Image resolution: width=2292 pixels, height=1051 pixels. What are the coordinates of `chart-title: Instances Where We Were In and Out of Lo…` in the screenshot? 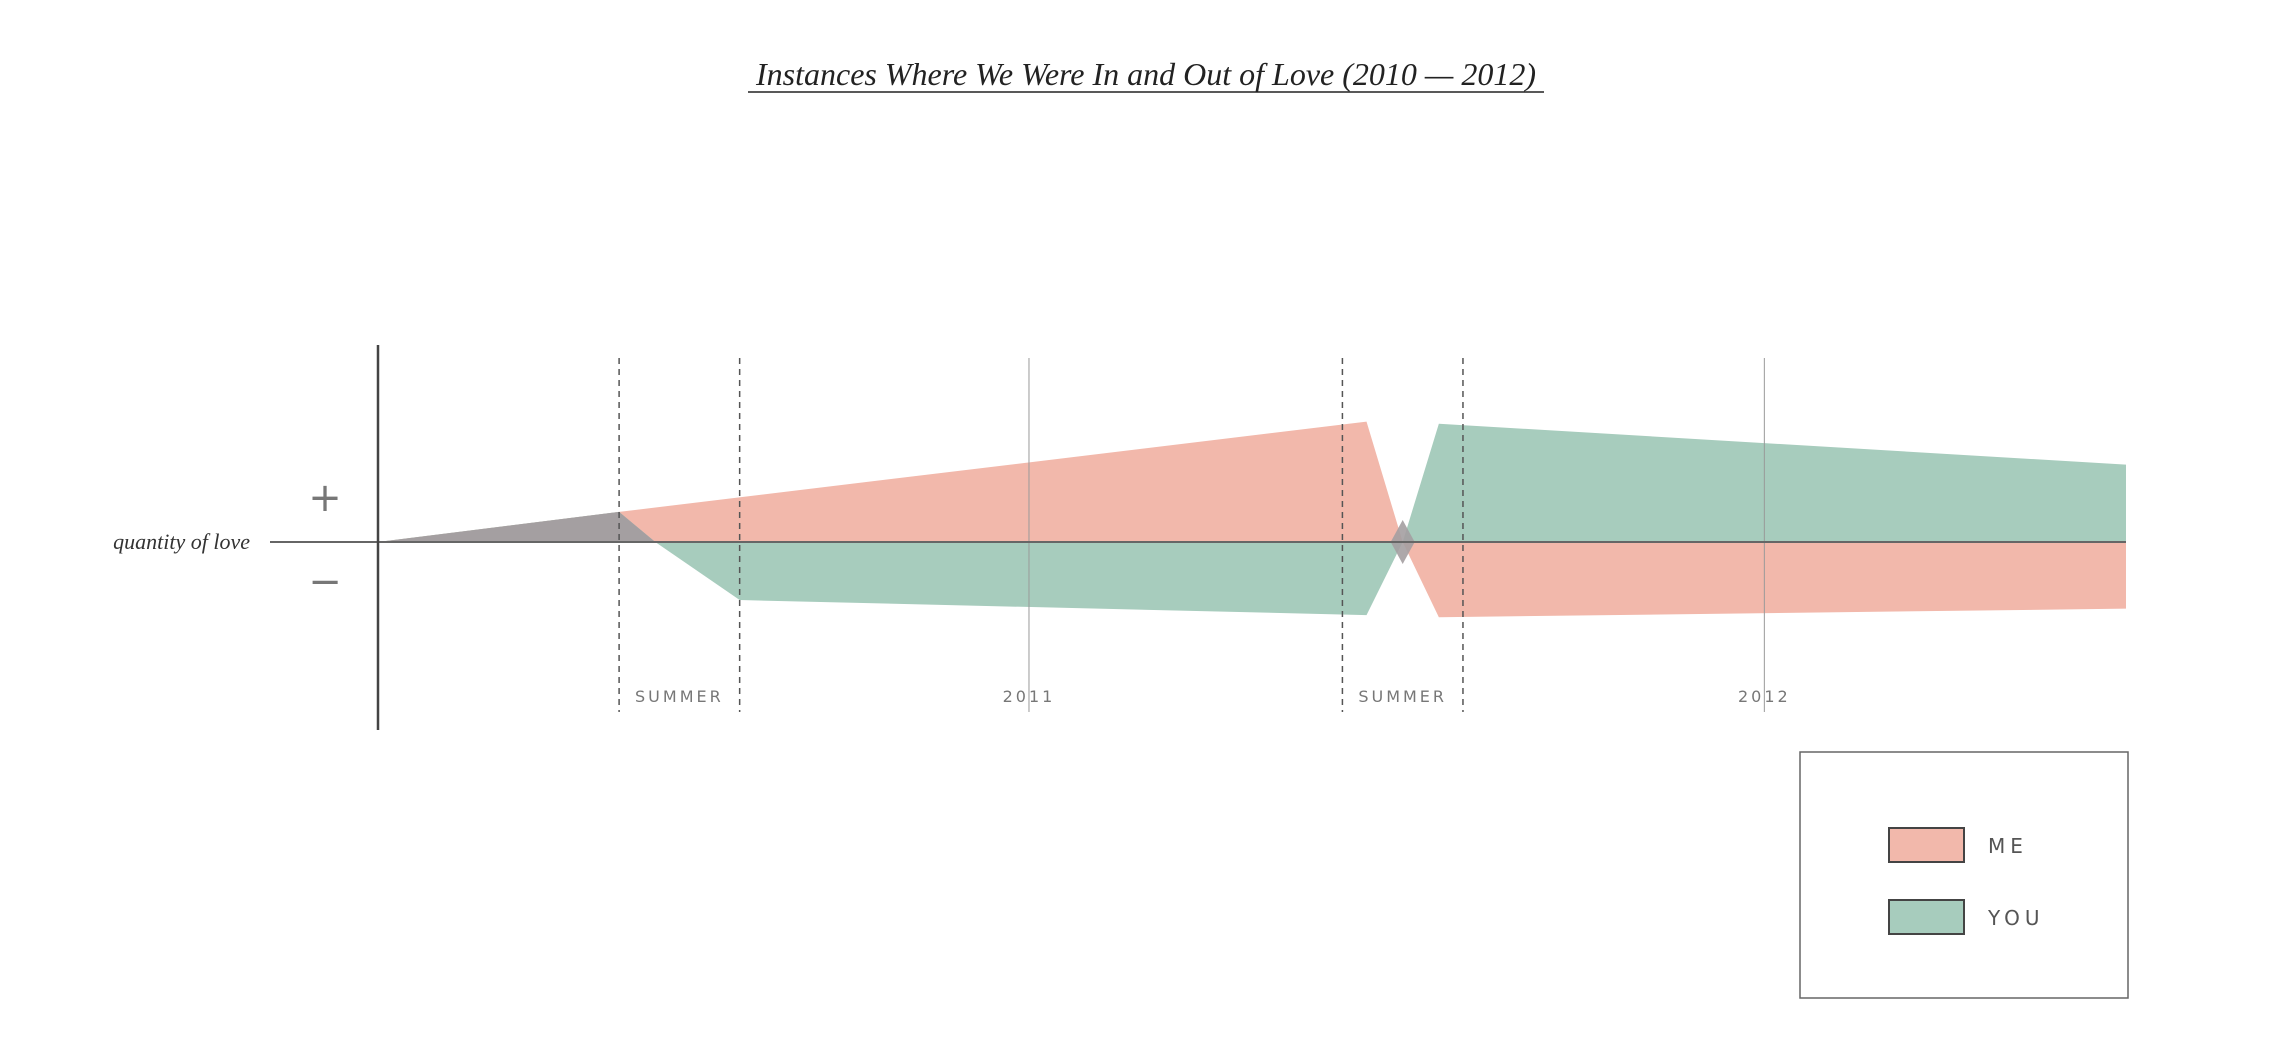 It's located at (1145, 74).